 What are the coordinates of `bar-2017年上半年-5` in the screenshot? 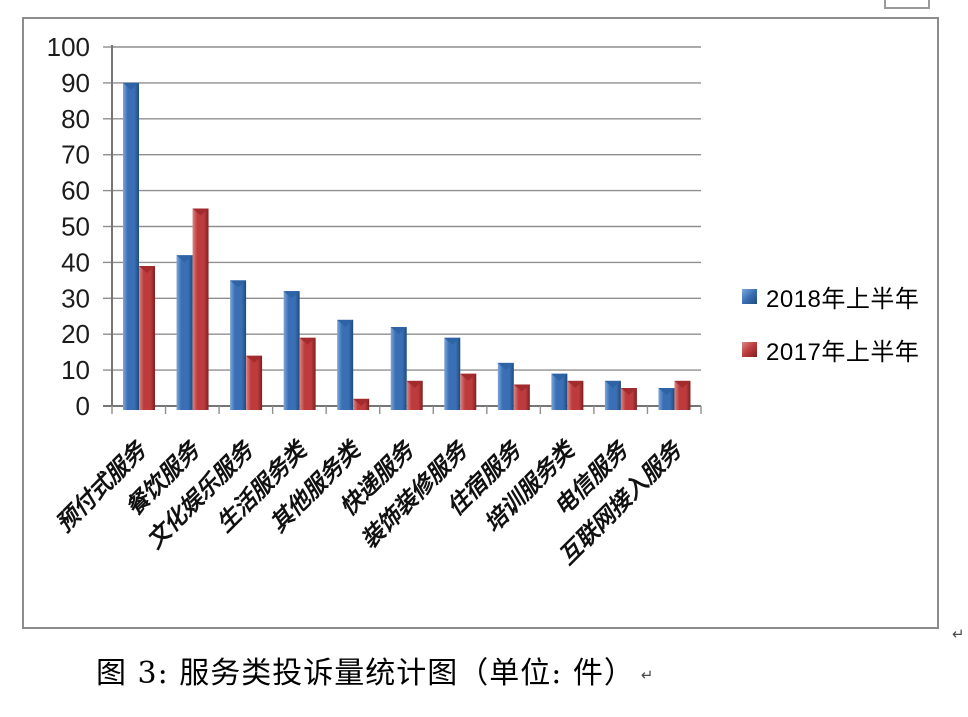 It's located at (414, 395).